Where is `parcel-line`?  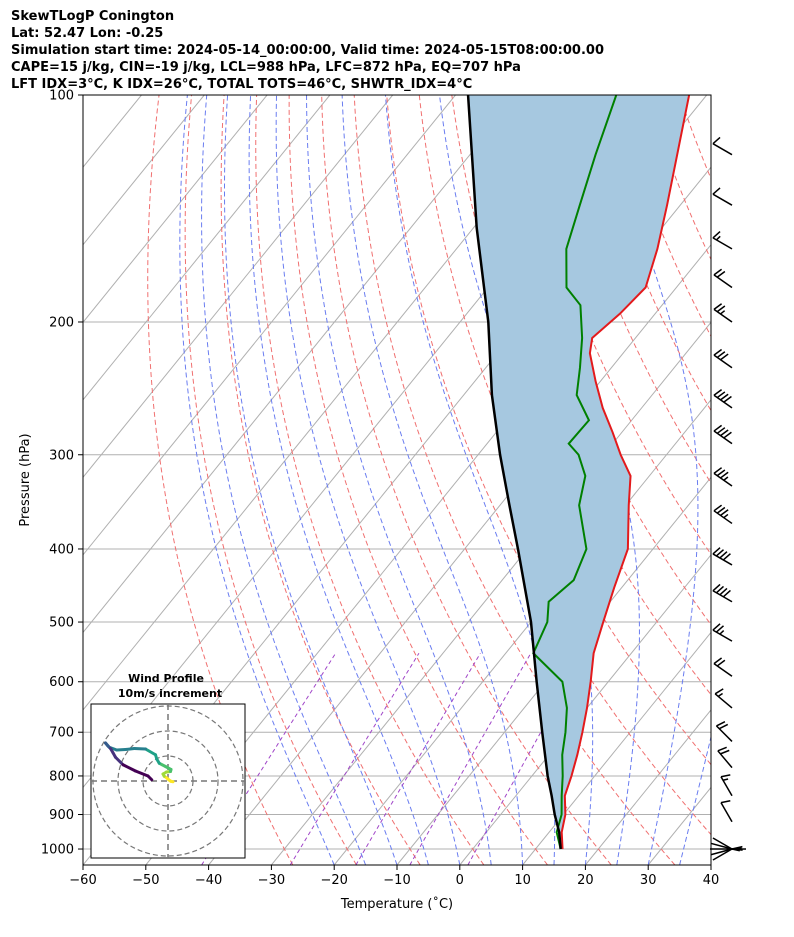 parcel-line is located at coordinates (514, 472).